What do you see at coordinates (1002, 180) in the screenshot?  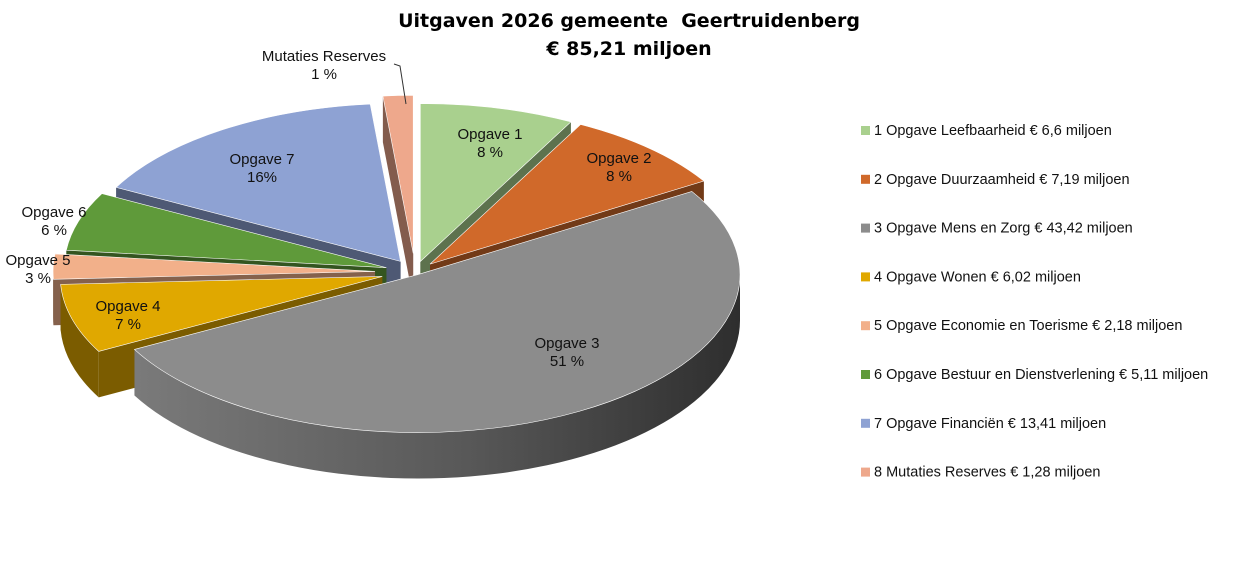 I see `legend-label: 2 Opgave Duurzaamheid € 7,19 miljoen` at bounding box center [1002, 180].